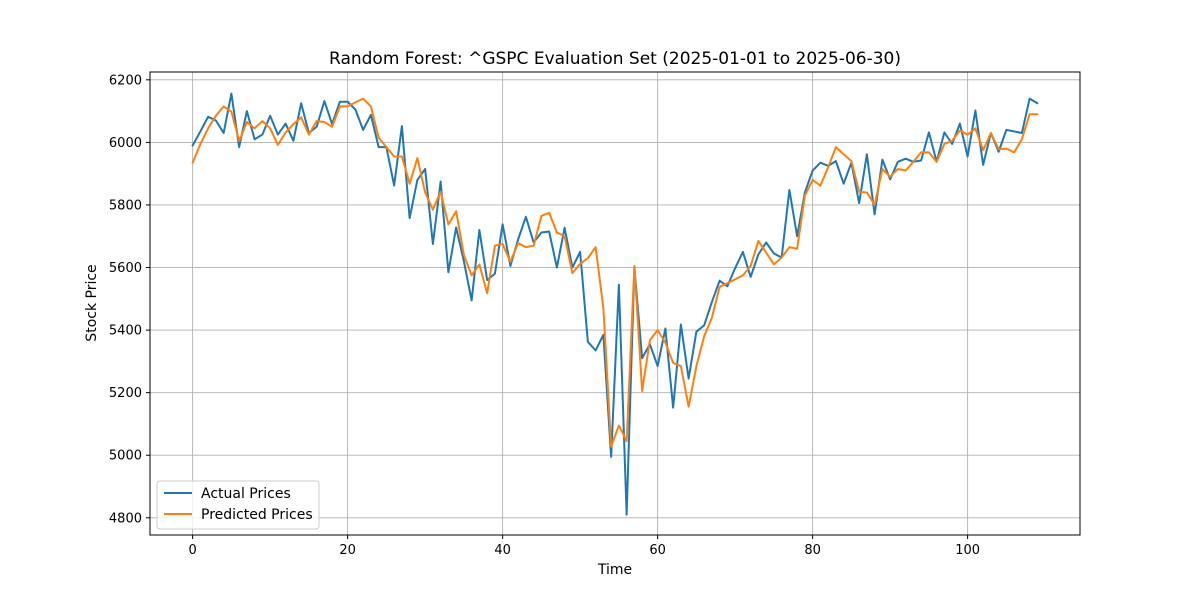 This screenshot has height=600, width=1200. I want to click on x-tick-label: 80, so click(812, 550).